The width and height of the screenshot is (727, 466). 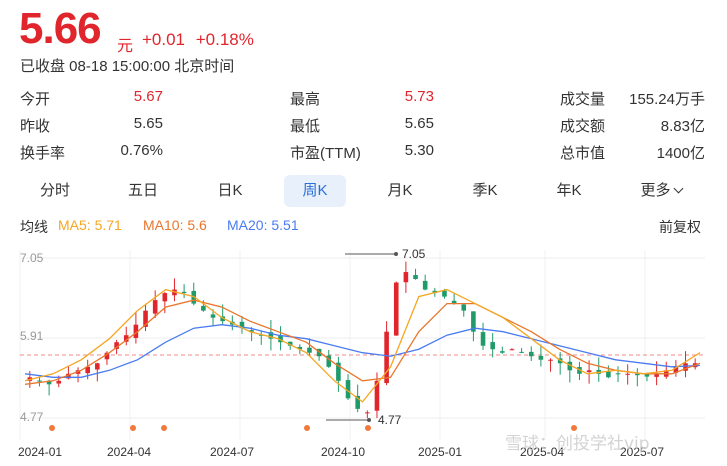 What do you see at coordinates (224, 39) in the screenshot?
I see `change-percent: +0.18%` at bounding box center [224, 39].